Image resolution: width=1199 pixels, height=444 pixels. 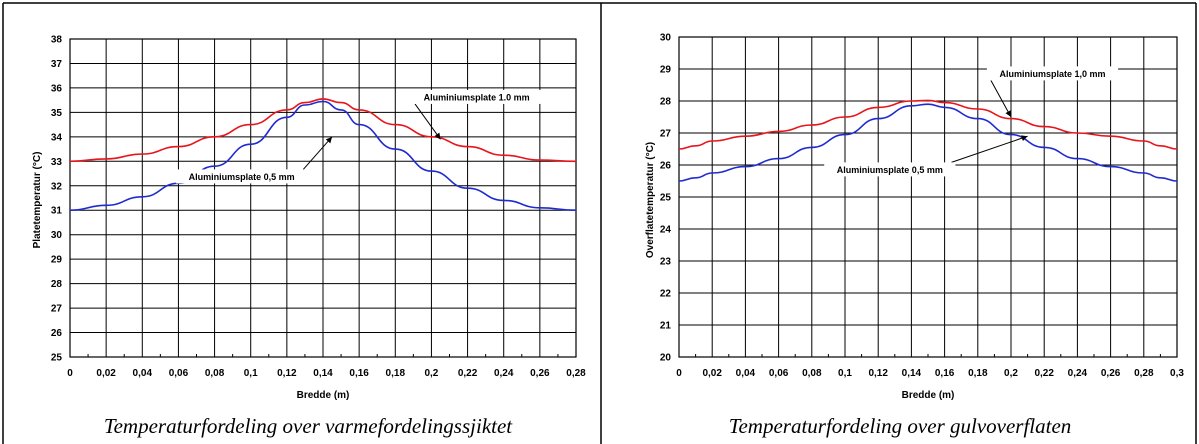 What do you see at coordinates (666, 262) in the screenshot?
I see `y-tick-label: 23` at bounding box center [666, 262].